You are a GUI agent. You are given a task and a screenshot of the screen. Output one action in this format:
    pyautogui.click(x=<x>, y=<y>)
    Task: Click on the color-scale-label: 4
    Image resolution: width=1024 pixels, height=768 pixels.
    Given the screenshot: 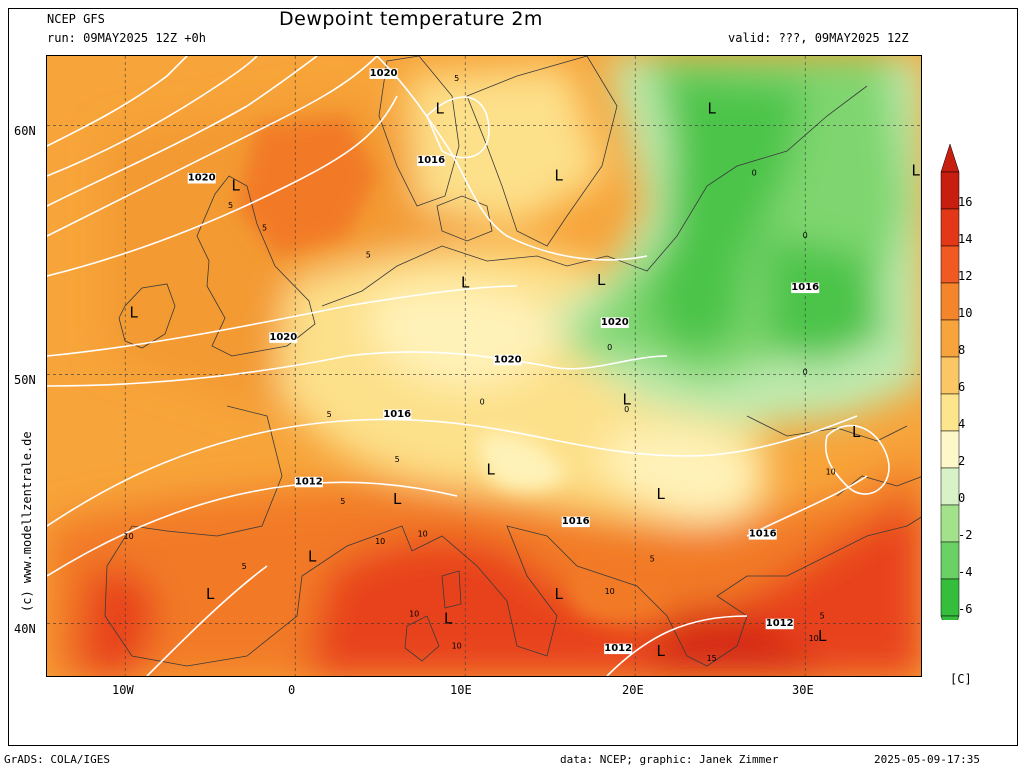 What is the action you would take?
    pyautogui.click(x=962, y=424)
    